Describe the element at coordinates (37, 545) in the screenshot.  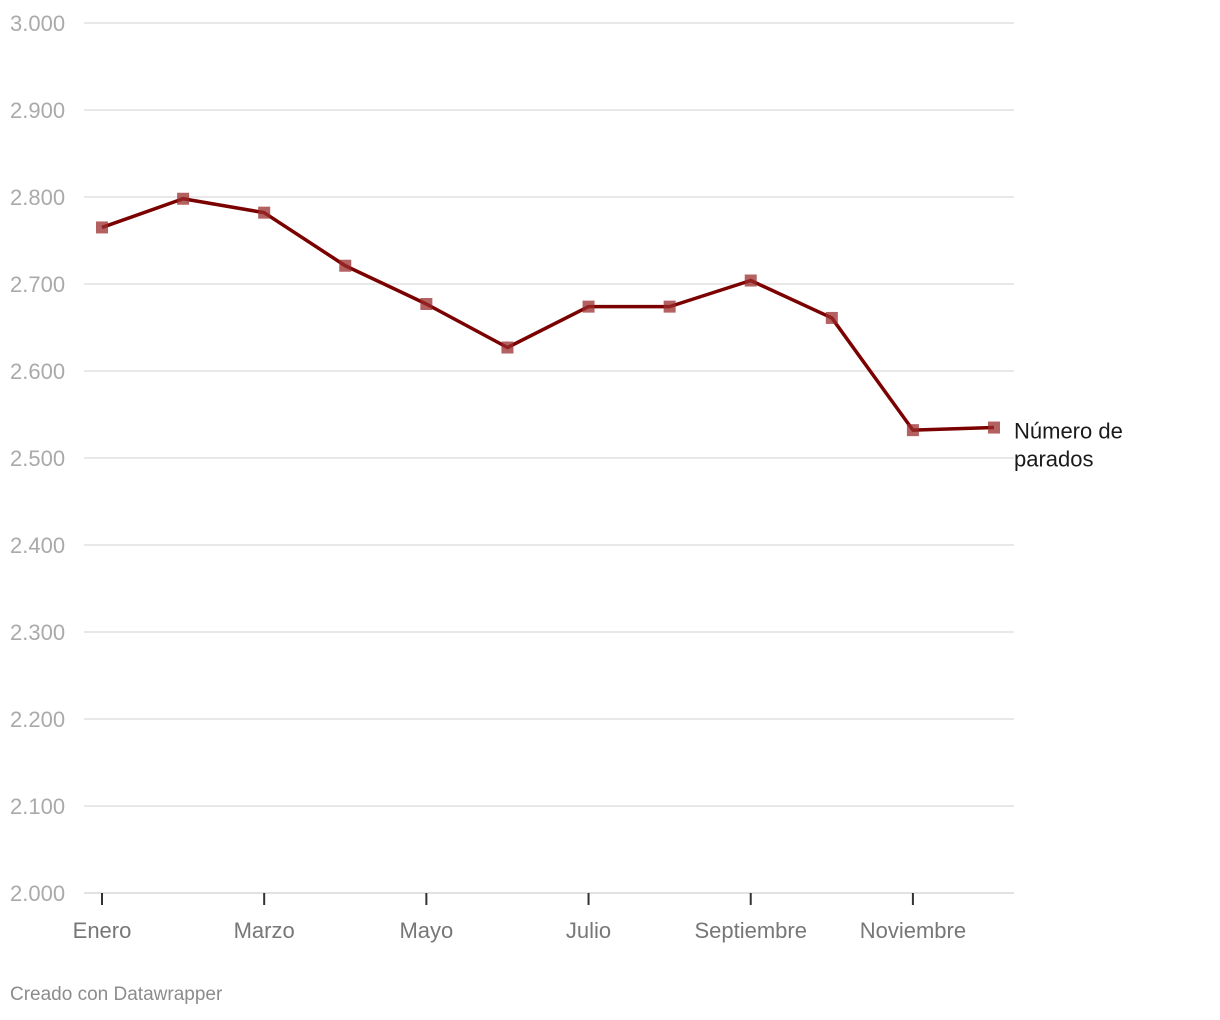
I see `y-tick-label: 2.400` at that location.